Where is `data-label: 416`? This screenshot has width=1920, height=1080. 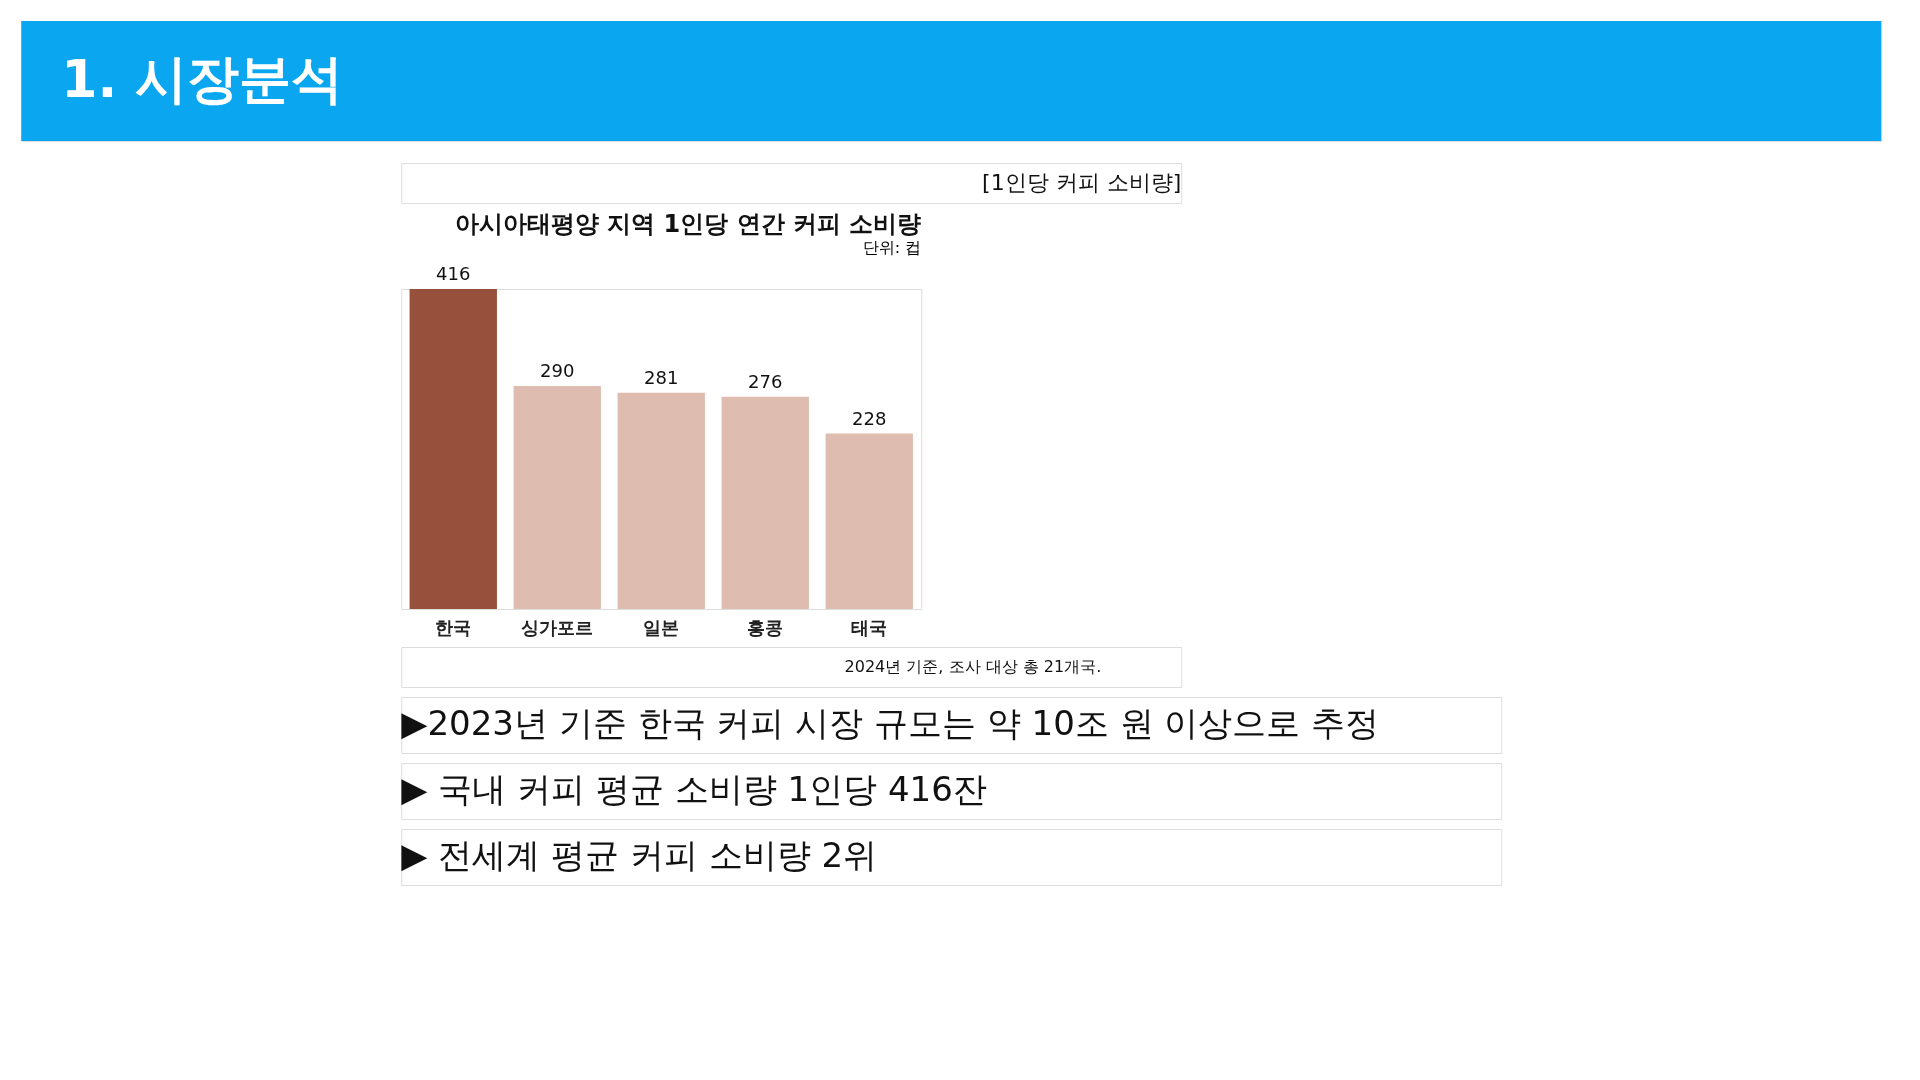 data-label: 416 is located at coordinates (453, 273).